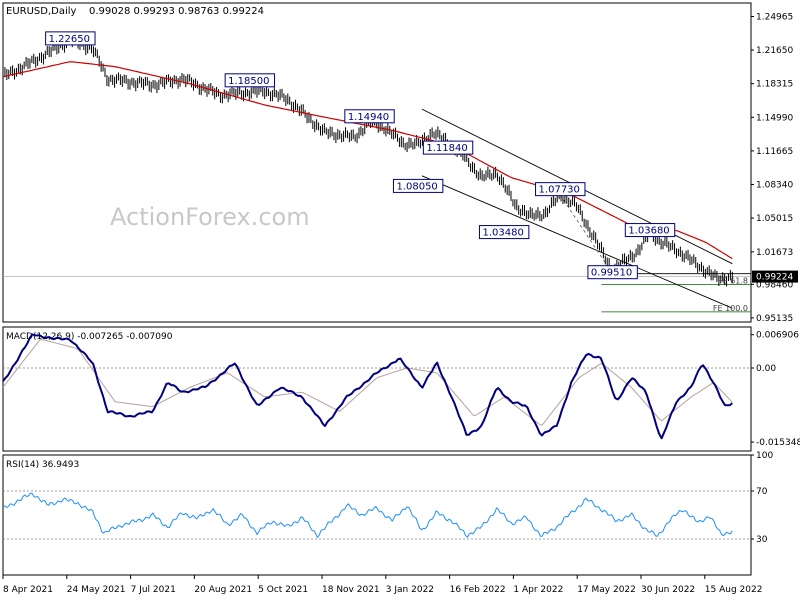 The height and width of the screenshot is (604, 800). Describe the element at coordinates (586, 234) in the screenshot. I see `swing-dashed-line` at that location.